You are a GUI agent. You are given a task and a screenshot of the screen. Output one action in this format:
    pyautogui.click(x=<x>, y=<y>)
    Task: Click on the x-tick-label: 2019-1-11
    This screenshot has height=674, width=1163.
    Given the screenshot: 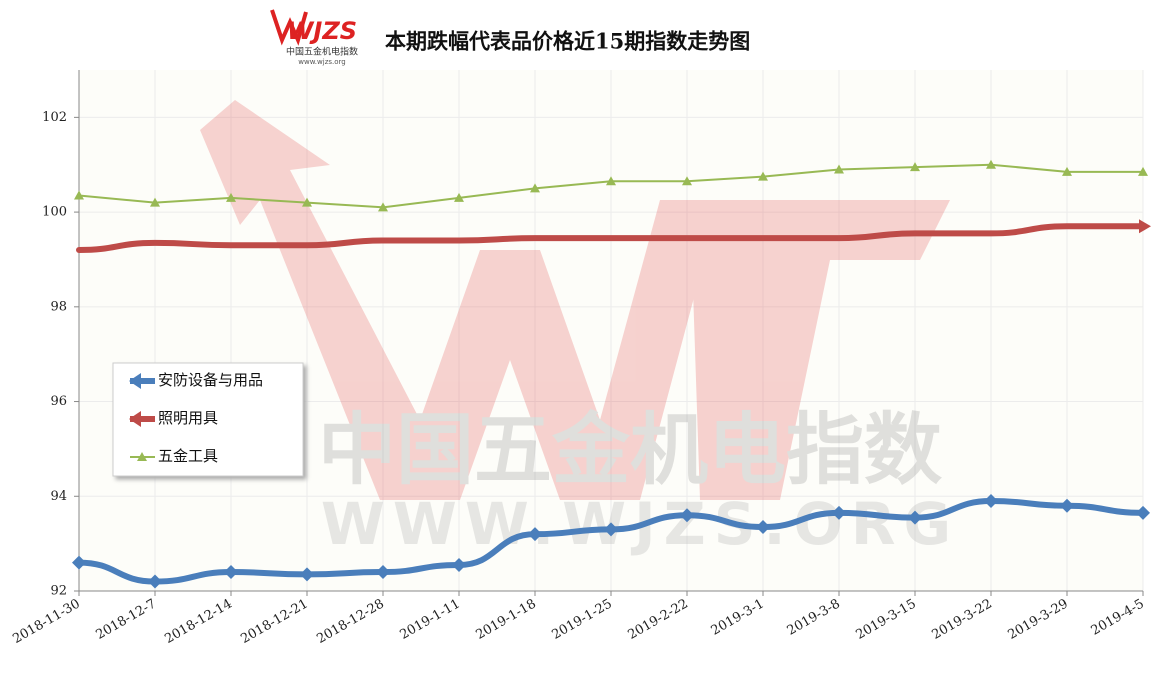 What is the action you would take?
    pyautogui.click(x=429, y=620)
    